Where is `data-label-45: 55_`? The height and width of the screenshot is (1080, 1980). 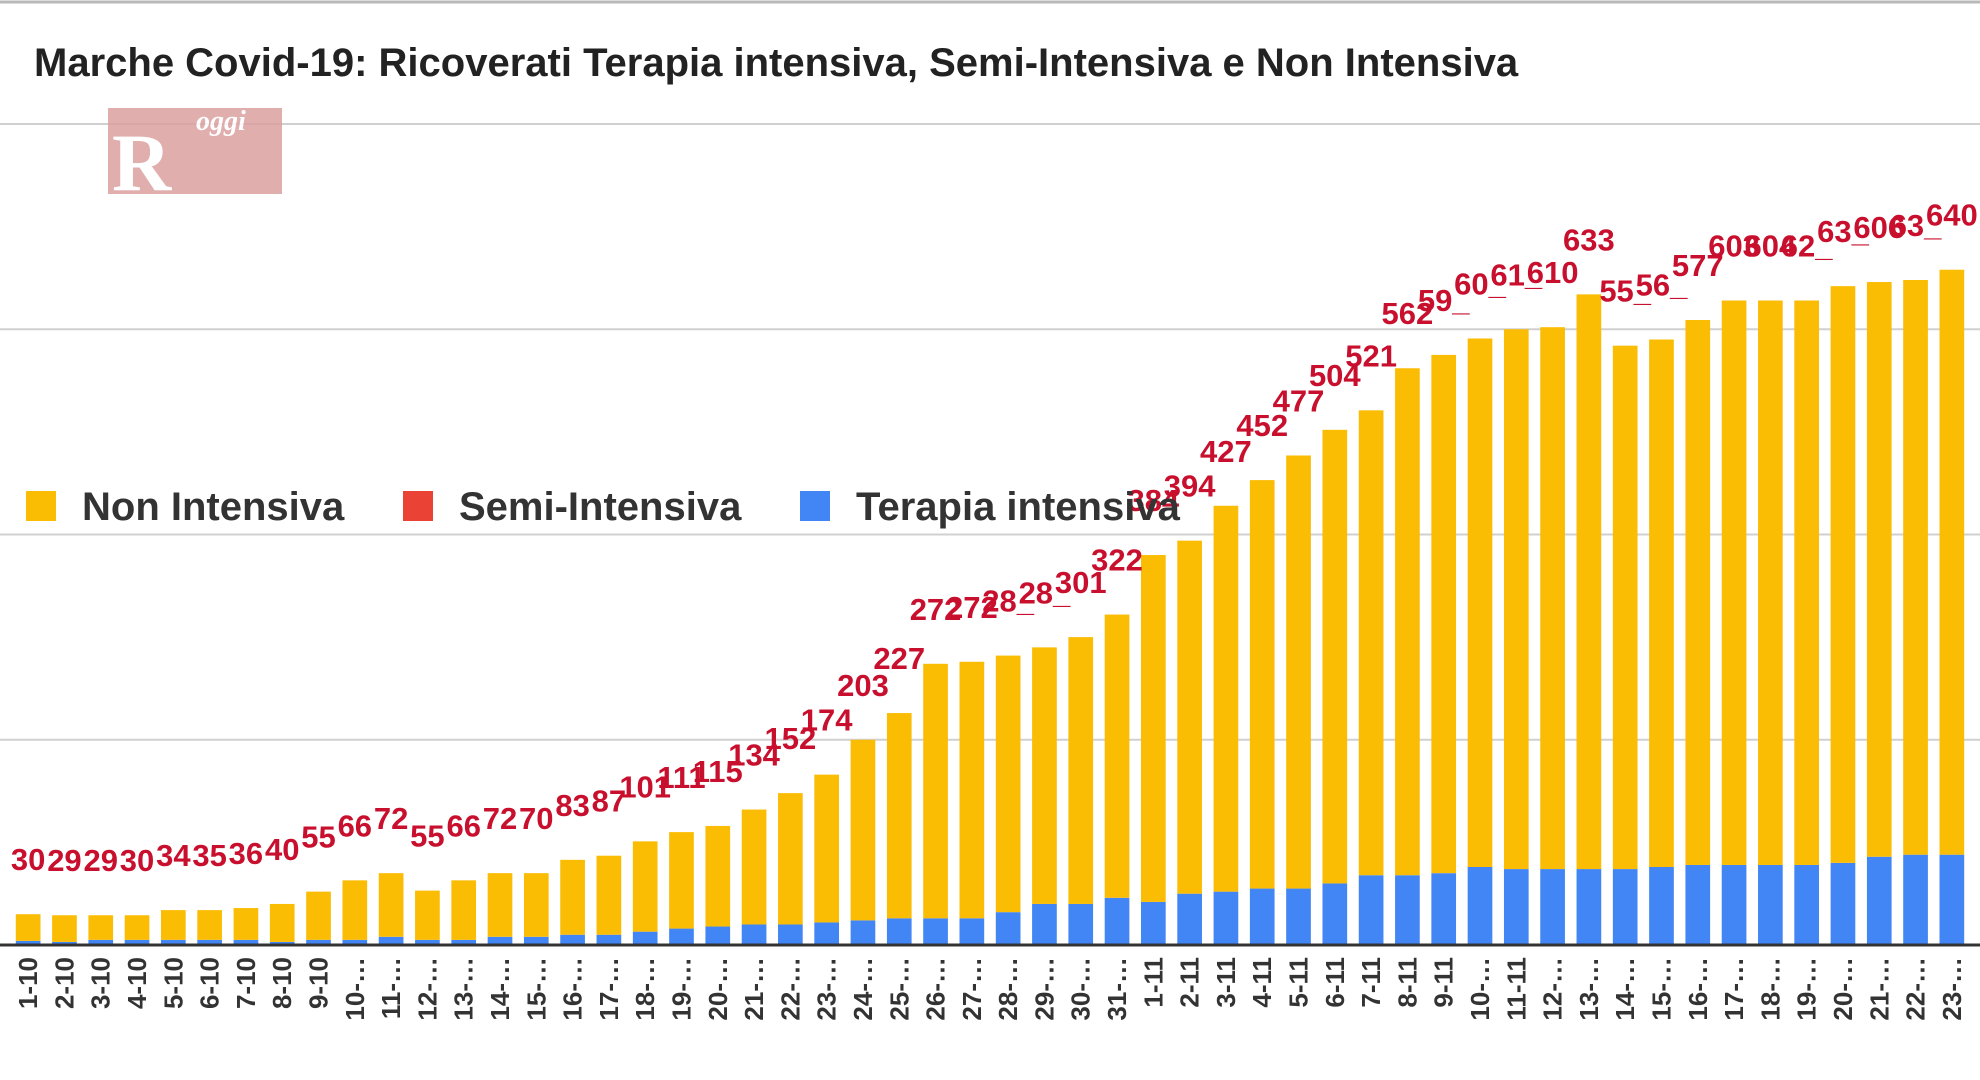
data-label-45: 55_ is located at coordinates (1625, 291).